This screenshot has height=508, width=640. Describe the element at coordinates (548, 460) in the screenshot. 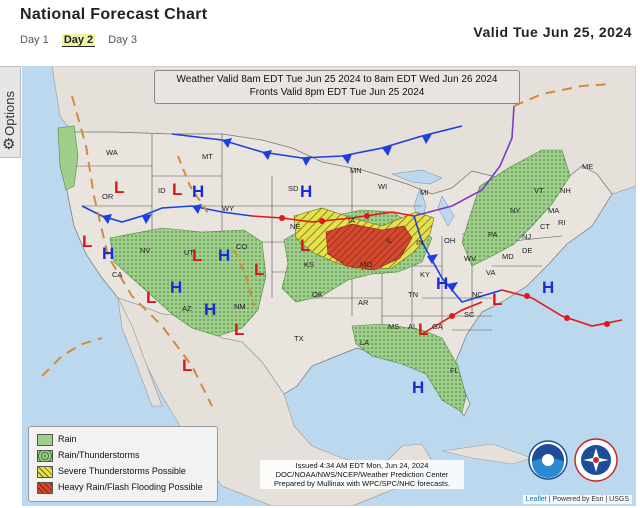

I see `noaa-logo-icon` at that location.